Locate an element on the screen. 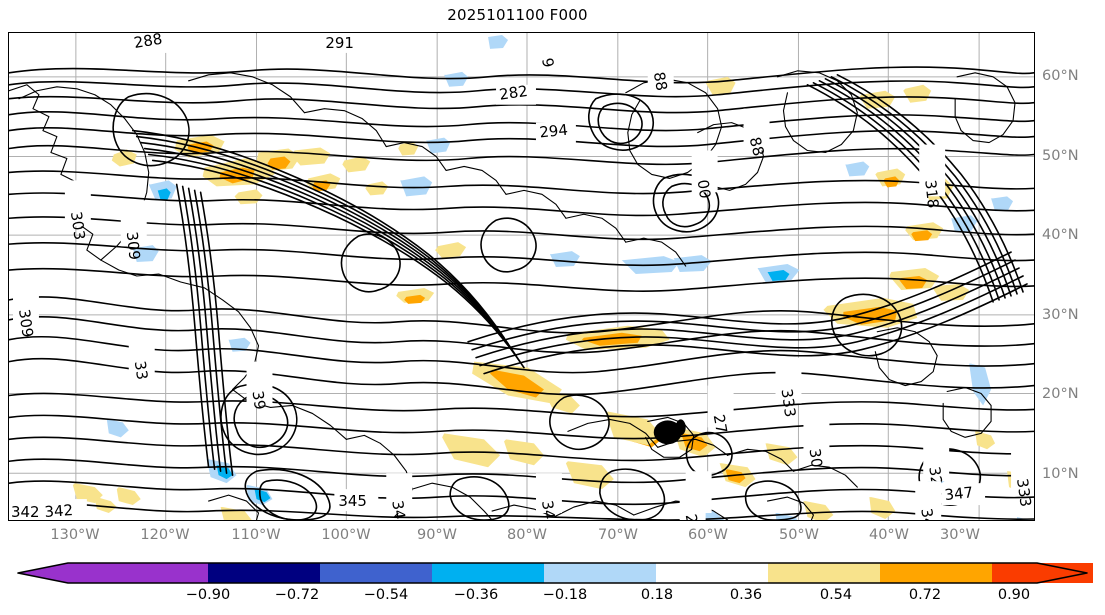  colorbar-tick-0.36: 0.36 is located at coordinates (746, 595).